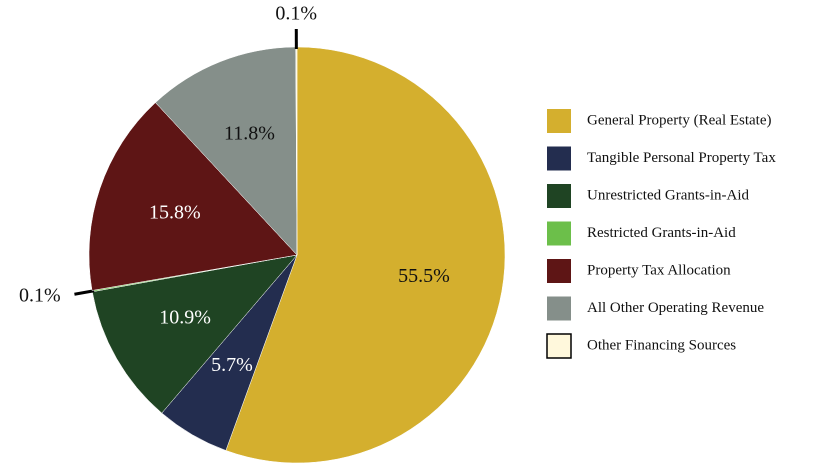 Image resolution: width=835 pixels, height=464 pixels. I want to click on leader-line, so click(84, 292).